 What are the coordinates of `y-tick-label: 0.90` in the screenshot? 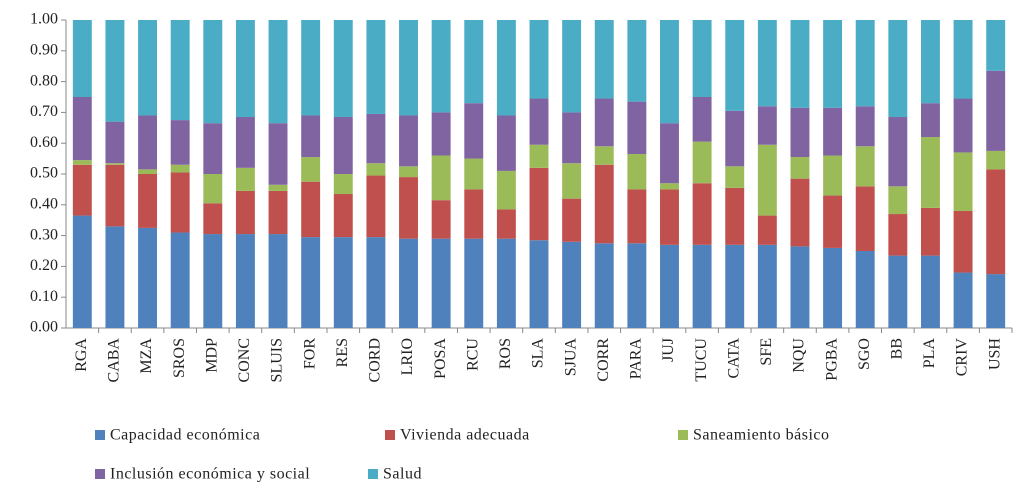 It's located at (44, 49).